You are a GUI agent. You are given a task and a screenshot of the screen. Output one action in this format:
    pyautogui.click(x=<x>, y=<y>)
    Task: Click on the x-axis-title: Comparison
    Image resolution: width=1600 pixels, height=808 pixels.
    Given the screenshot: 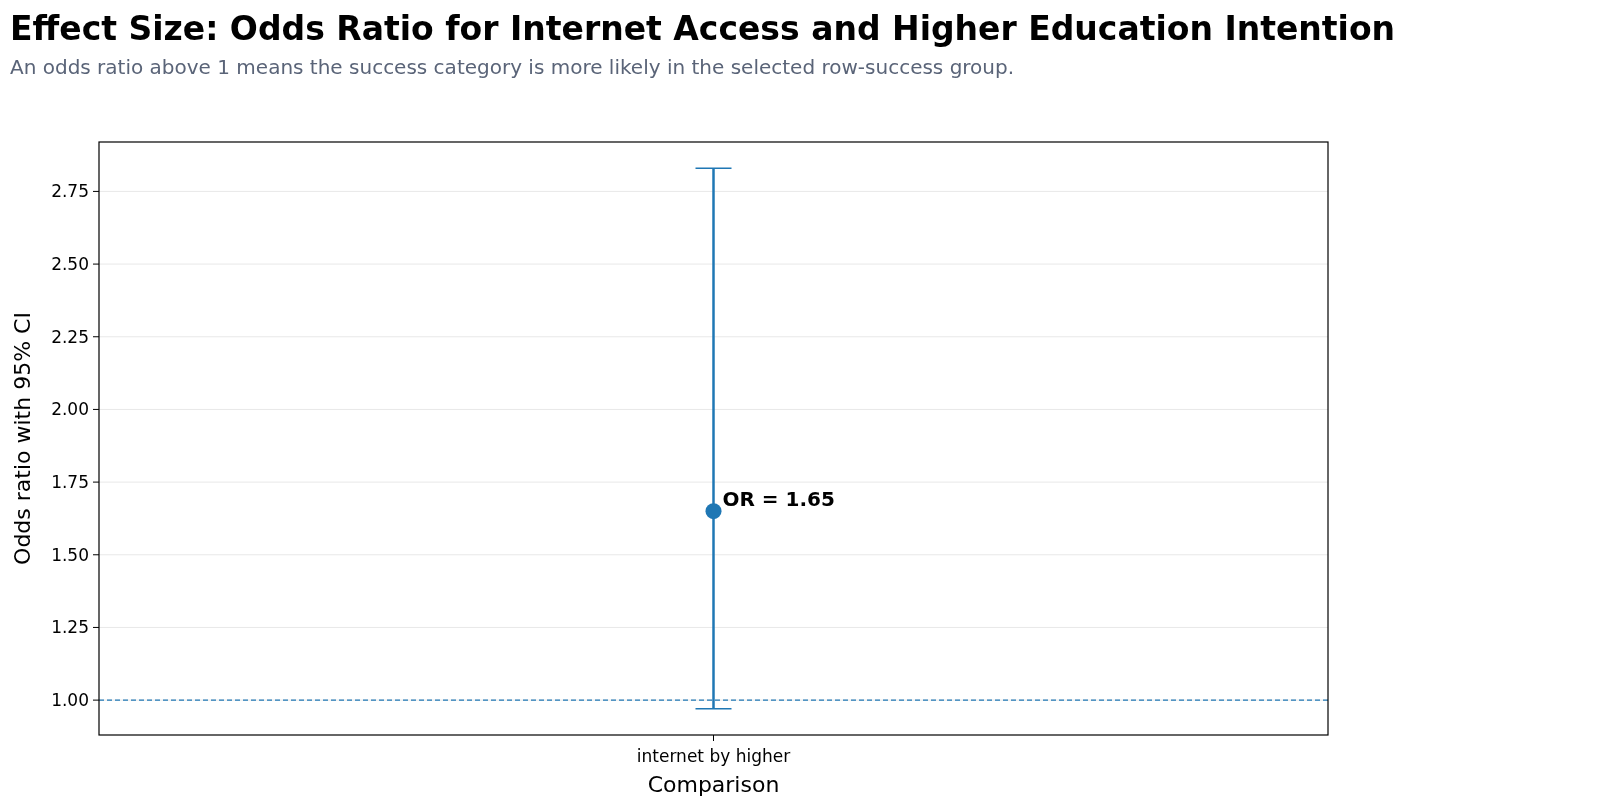 What is the action you would take?
    pyautogui.click(x=713, y=784)
    